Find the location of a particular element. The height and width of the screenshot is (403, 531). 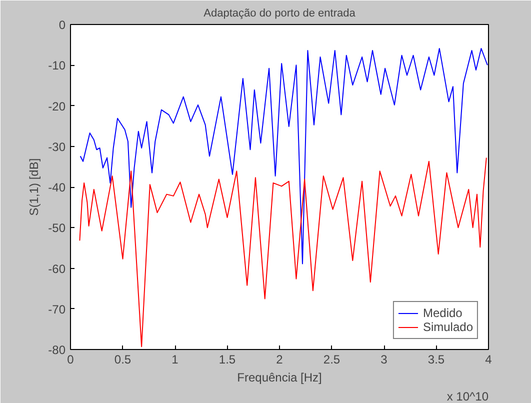

y-tick-label: -50 is located at coordinates (57, 228).